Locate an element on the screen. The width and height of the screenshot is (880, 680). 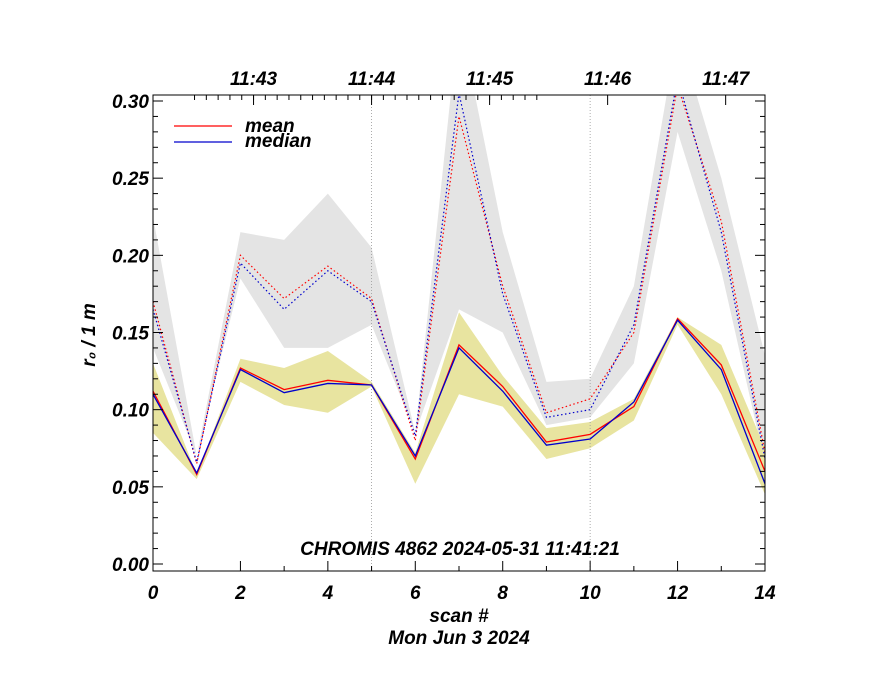
x-tick-labels: 0 2 4 6 8 10 12 14 is located at coordinates (462, 593).